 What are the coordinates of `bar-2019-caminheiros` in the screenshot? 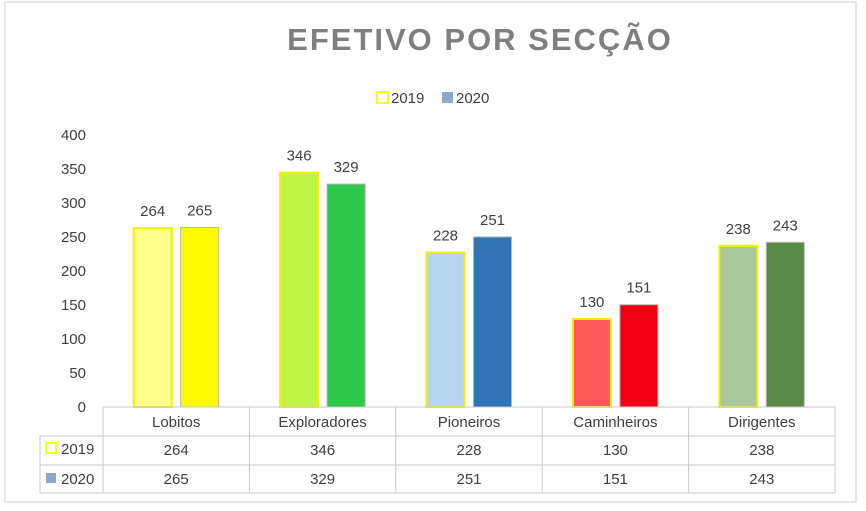 It's located at (591, 362).